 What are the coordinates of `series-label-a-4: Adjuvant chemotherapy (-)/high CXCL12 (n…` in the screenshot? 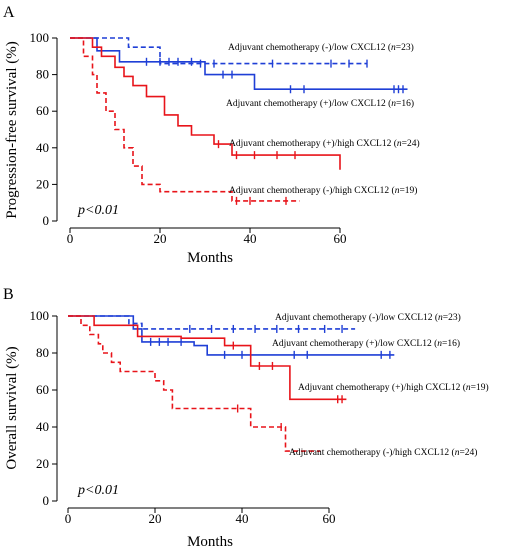 It's located at (323, 190).